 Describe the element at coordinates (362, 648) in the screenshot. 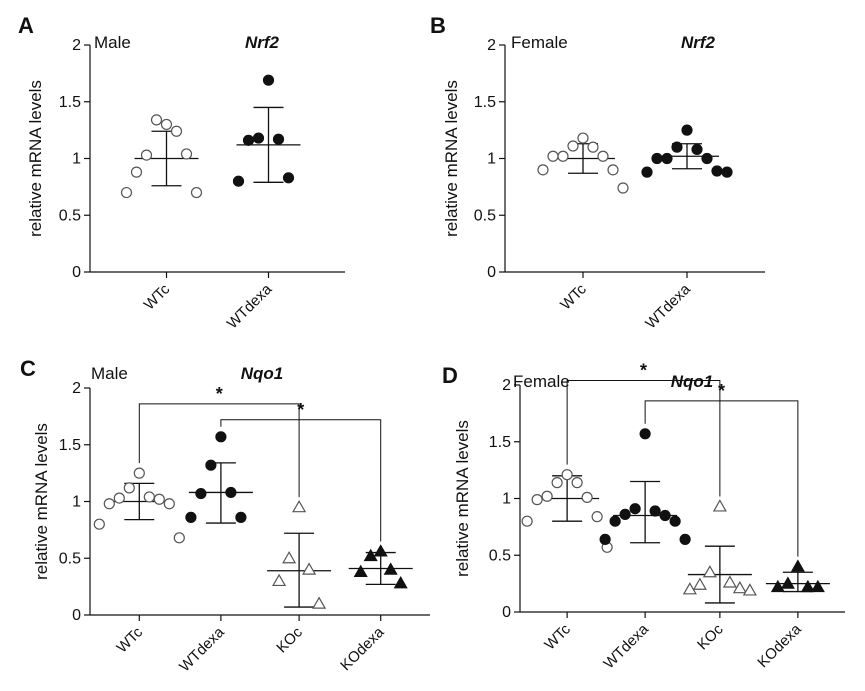

I see `x-tick-label: KOdexa` at that location.